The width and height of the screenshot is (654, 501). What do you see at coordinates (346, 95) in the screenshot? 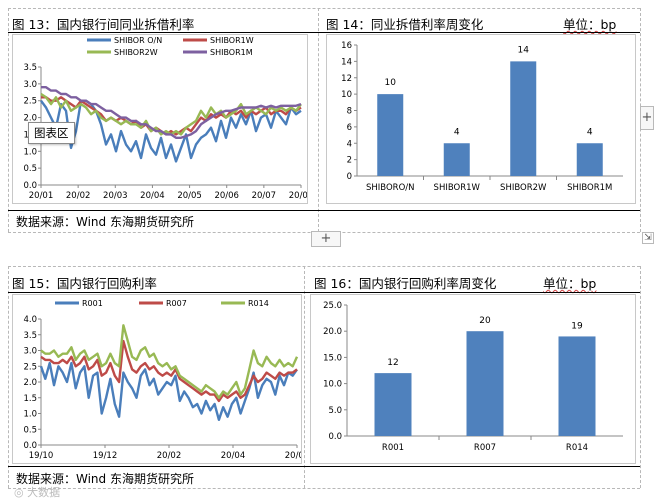
I see `y-tick-label: 10` at bounding box center [346, 95].